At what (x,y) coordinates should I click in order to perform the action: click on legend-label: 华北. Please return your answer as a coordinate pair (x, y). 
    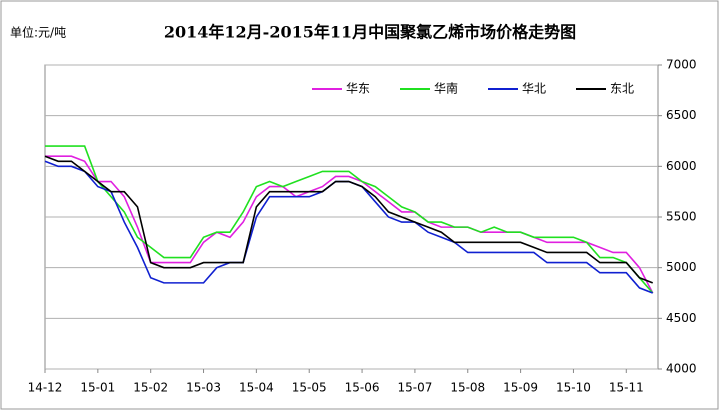
    Looking at the image, I should click on (534, 89).